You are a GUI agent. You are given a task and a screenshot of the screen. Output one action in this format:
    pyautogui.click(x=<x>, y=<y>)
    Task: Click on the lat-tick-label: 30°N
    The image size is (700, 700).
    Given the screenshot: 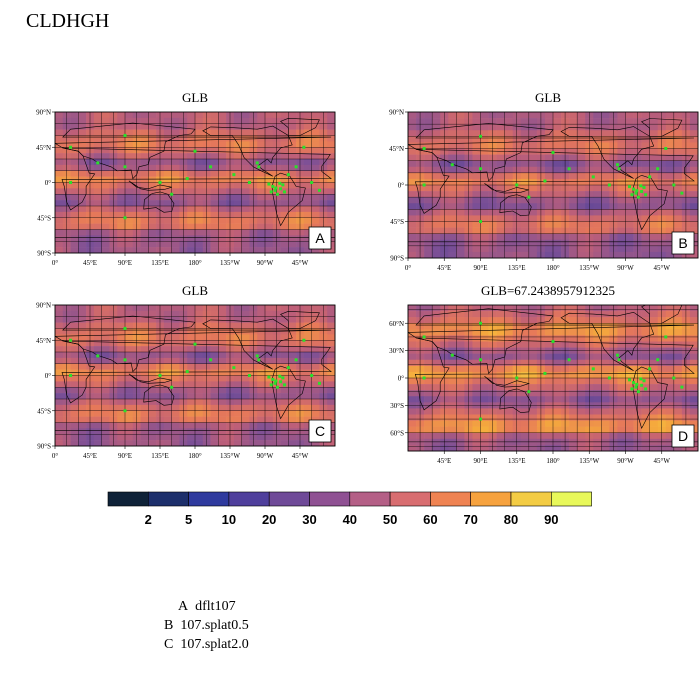 What is the action you would take?
    pyautogui.click(x=396, y=351)
    